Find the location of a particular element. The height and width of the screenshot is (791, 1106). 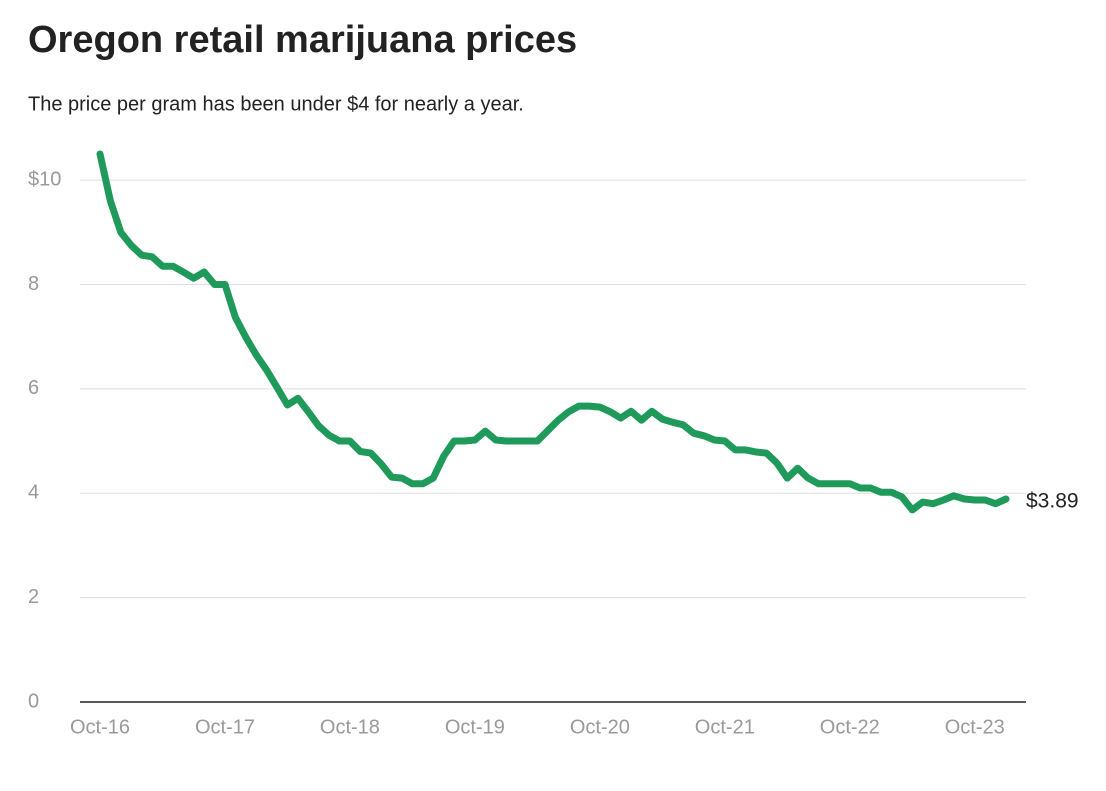

x-tick-label: Oct-21 is located at coordinates (725, 727).